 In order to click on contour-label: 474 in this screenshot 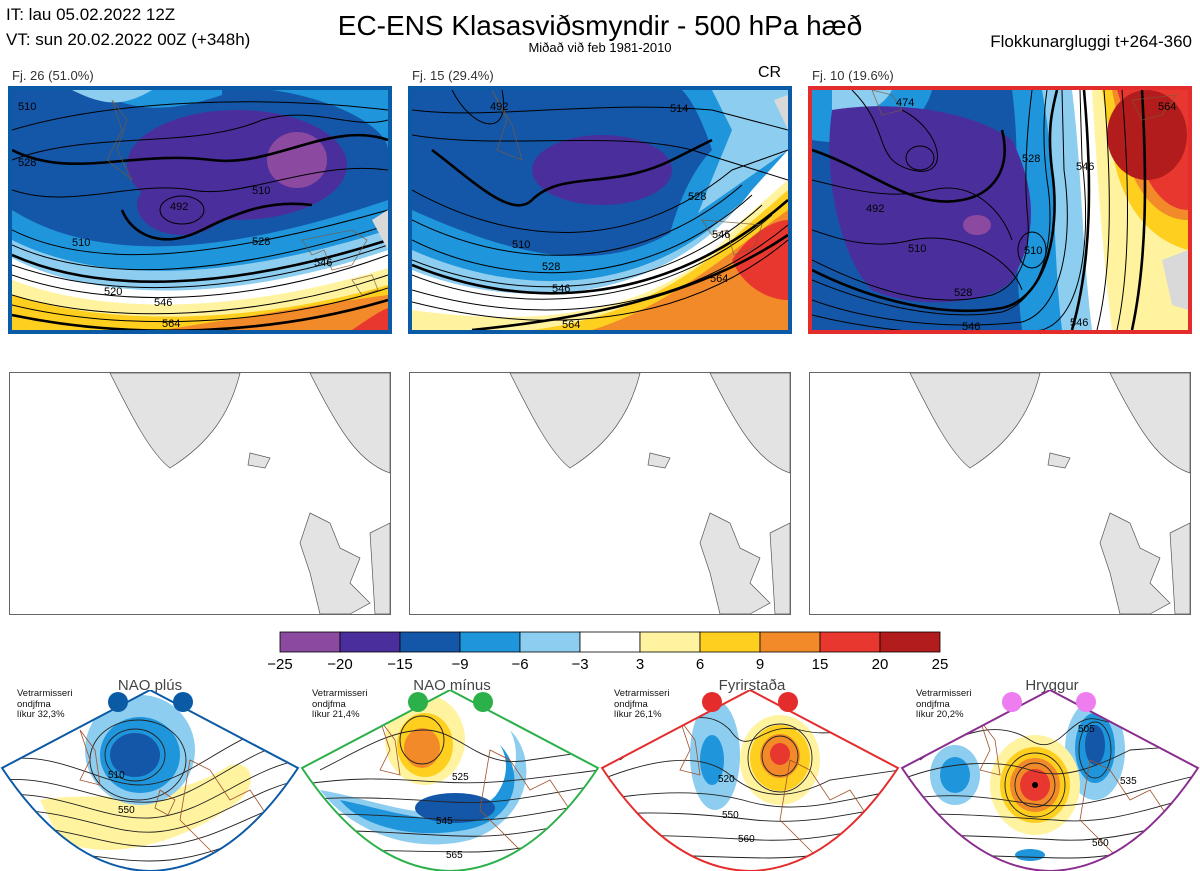, I will do `click(905, 103)`.